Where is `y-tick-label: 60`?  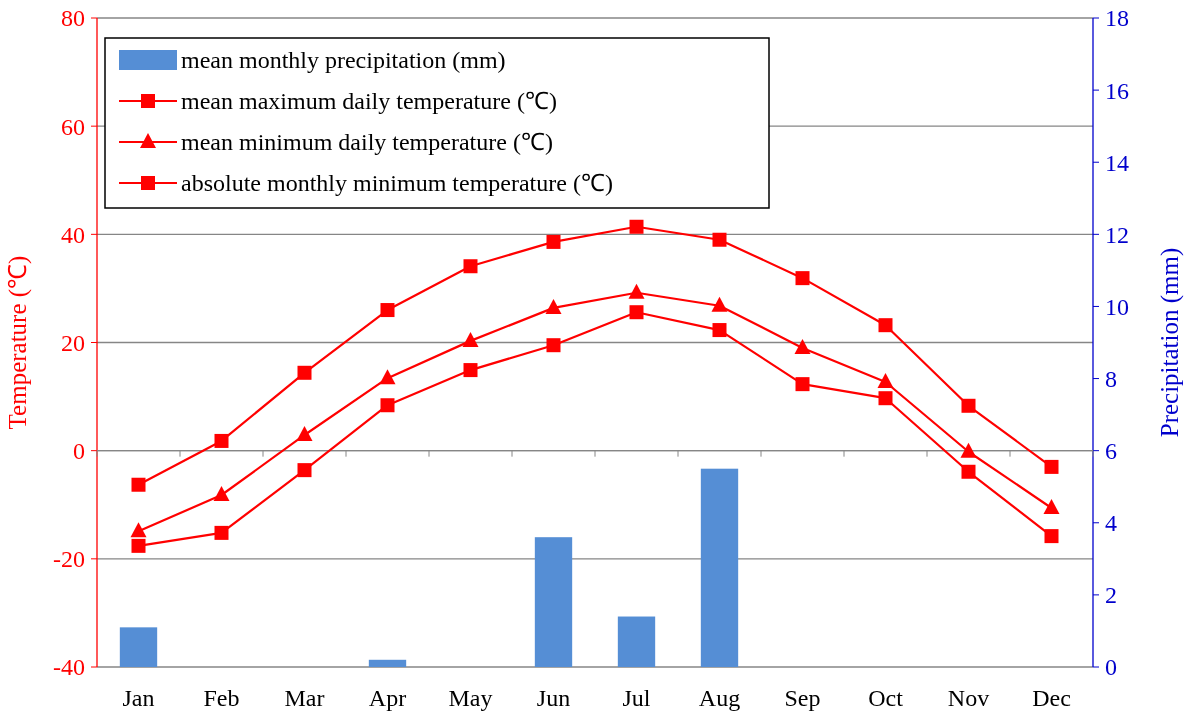 y-tick-label: 60 is located at coordinates (73, 126).